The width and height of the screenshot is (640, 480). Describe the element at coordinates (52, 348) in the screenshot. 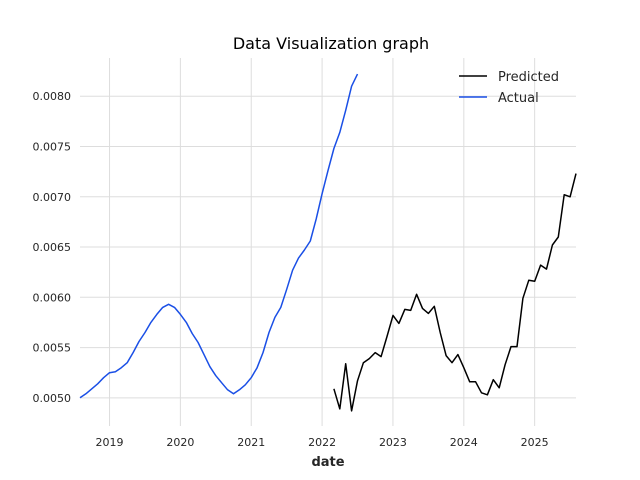

I see `y-tick-label: 0.0055` at that location.